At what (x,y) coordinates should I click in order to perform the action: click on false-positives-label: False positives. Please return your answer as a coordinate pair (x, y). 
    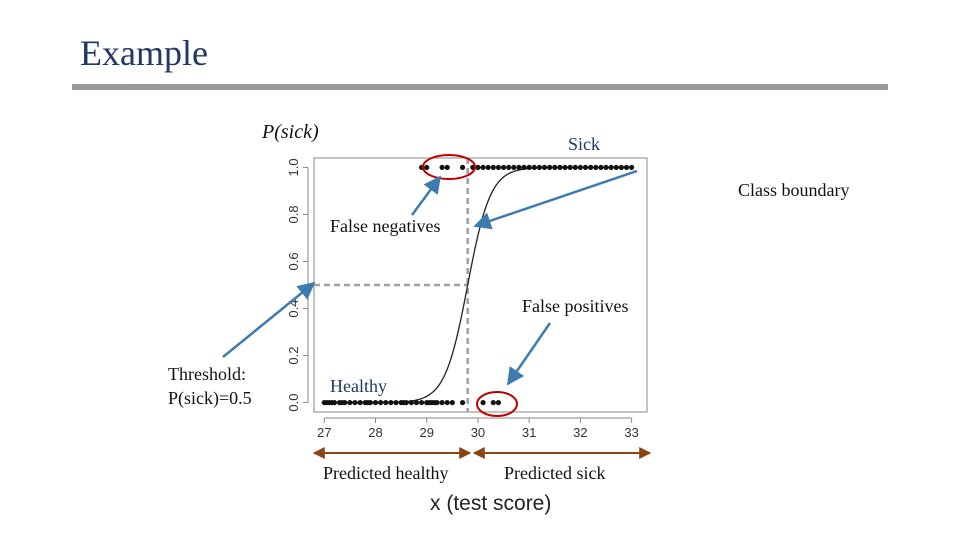
    Looking at the image, I should click on (575, 306).